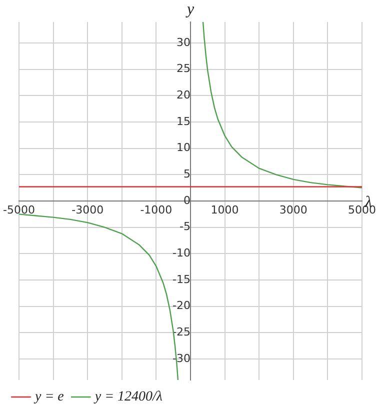 The width and height of the screenshot is (384, 414). I want to click on y-tick-label: 5, so click(186, 174).